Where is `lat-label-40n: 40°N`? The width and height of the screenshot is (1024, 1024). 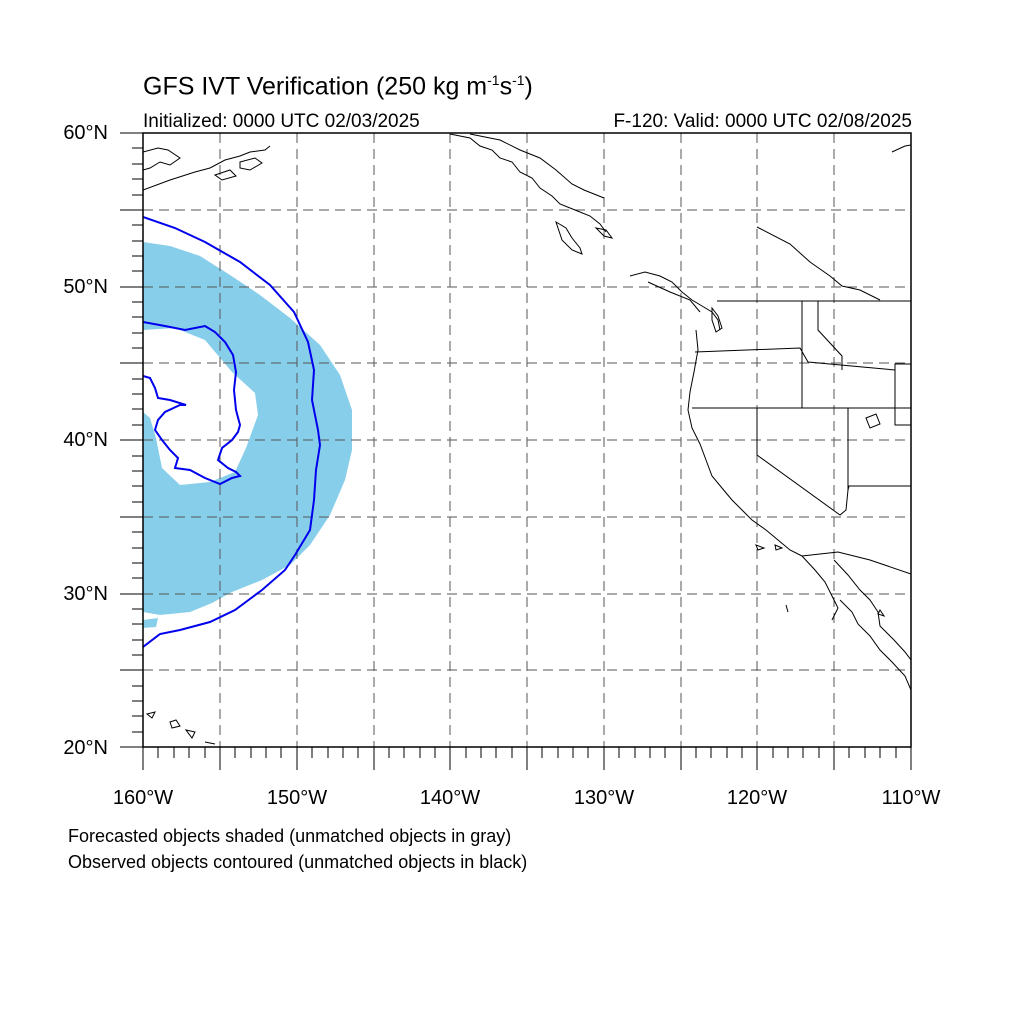
lat-label-40n: 40°N is located at coordinates (85, 440).